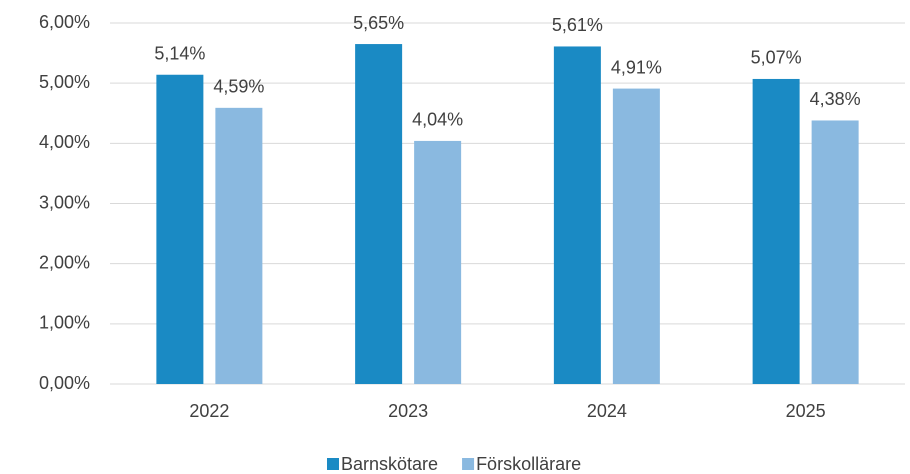 This screenshot has width=910, height=474. What do you see at coordinates (64, 262) in the screenshot?
I see `y-tick-label: 2,00%` at bounding box center [64, 262].